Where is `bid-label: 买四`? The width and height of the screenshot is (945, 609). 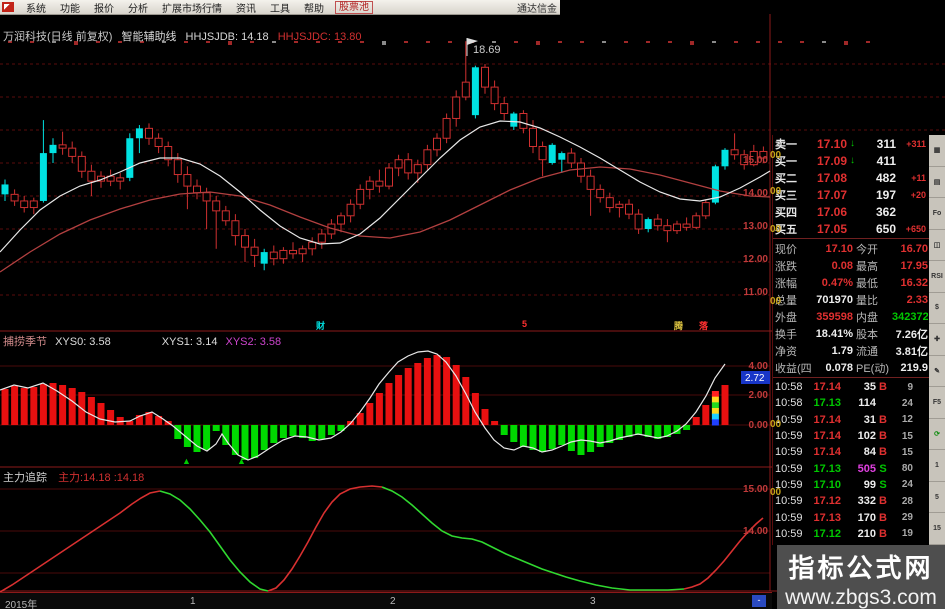 bid-label: 买四 is located at coordinates (786, 212).